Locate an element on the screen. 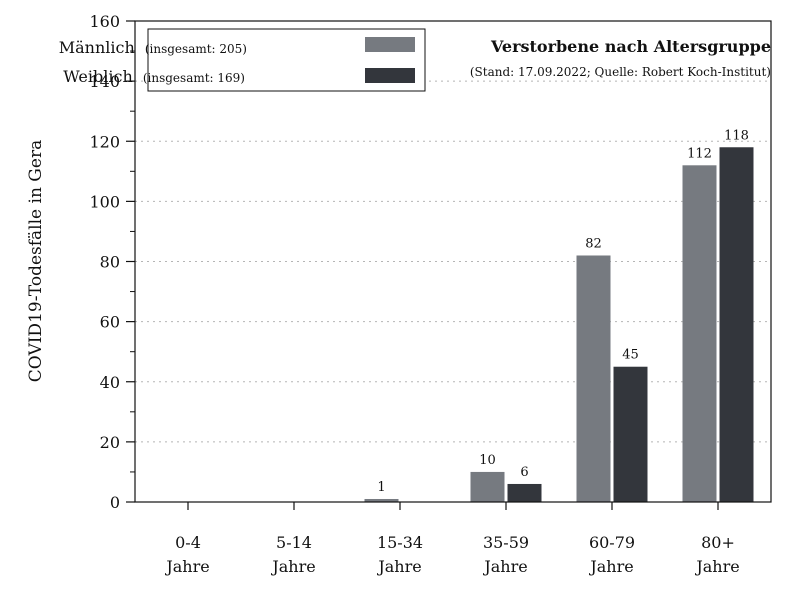 The height and width of the screenshot is (600, 800). y-tick-label: 160 is located at coordinates (104, 21).